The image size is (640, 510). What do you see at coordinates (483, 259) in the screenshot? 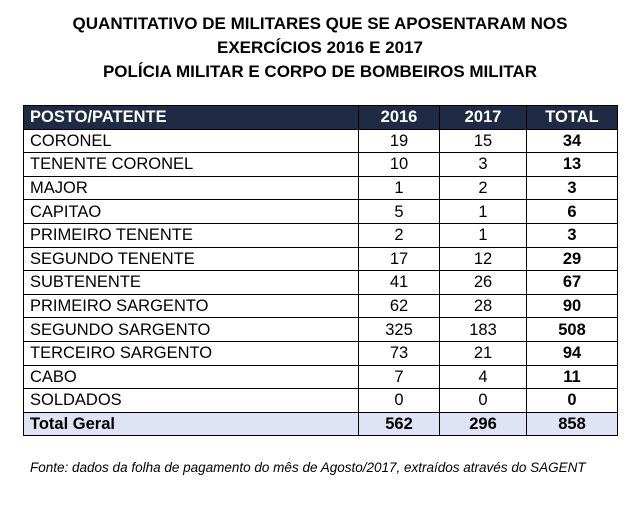
I see `value-2017-cell: 12` at bounding box center [483, 259].